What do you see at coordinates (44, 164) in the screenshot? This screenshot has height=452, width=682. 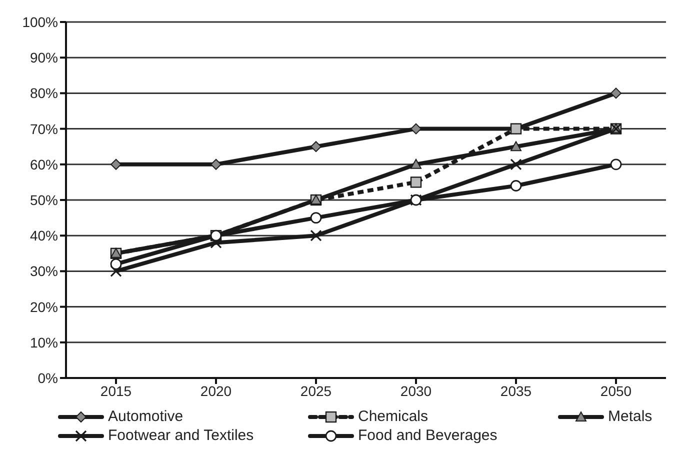 I see `y-tick-label: 60%` at bounding box center [44, 164].